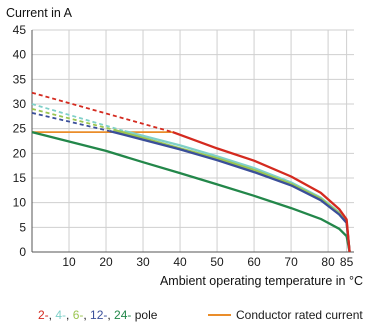 This screenshot has width=367, height=327. I want to click on x-tick-labels: 10 20 30 40 50 60 70 80 85, so click(207, 262).